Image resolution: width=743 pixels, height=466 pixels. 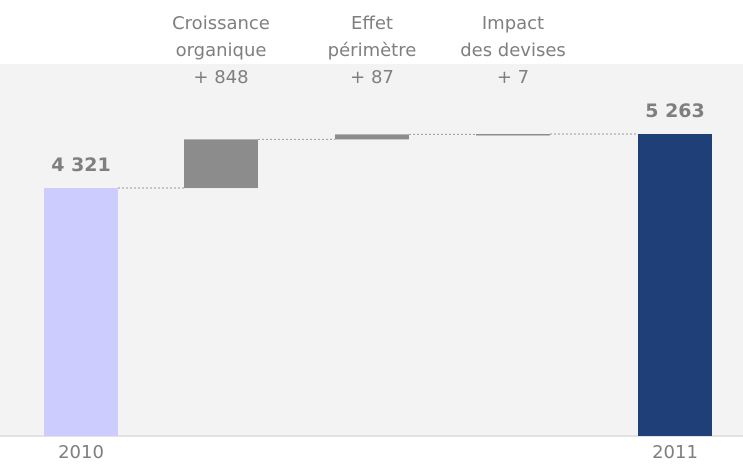 What do you see at coordinates (675, 452) in the screenshot?
I see `x-tick-label-4: 2011` at bounding box center [675, 452].